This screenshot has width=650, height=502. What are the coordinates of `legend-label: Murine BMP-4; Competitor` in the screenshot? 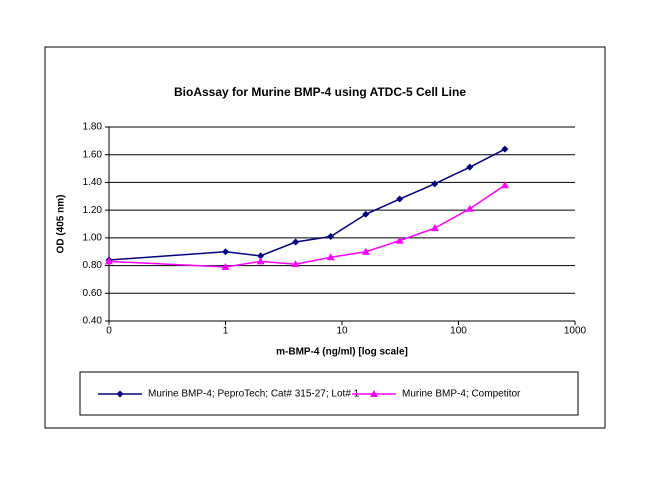 It's located at (461, 394).